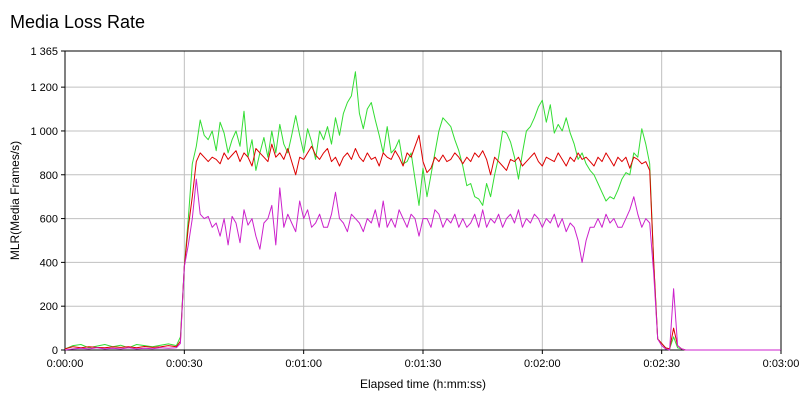 The height and width of the screenshot is (400, 800). I want to click on y-tick-label: 800, so click(49, 176).